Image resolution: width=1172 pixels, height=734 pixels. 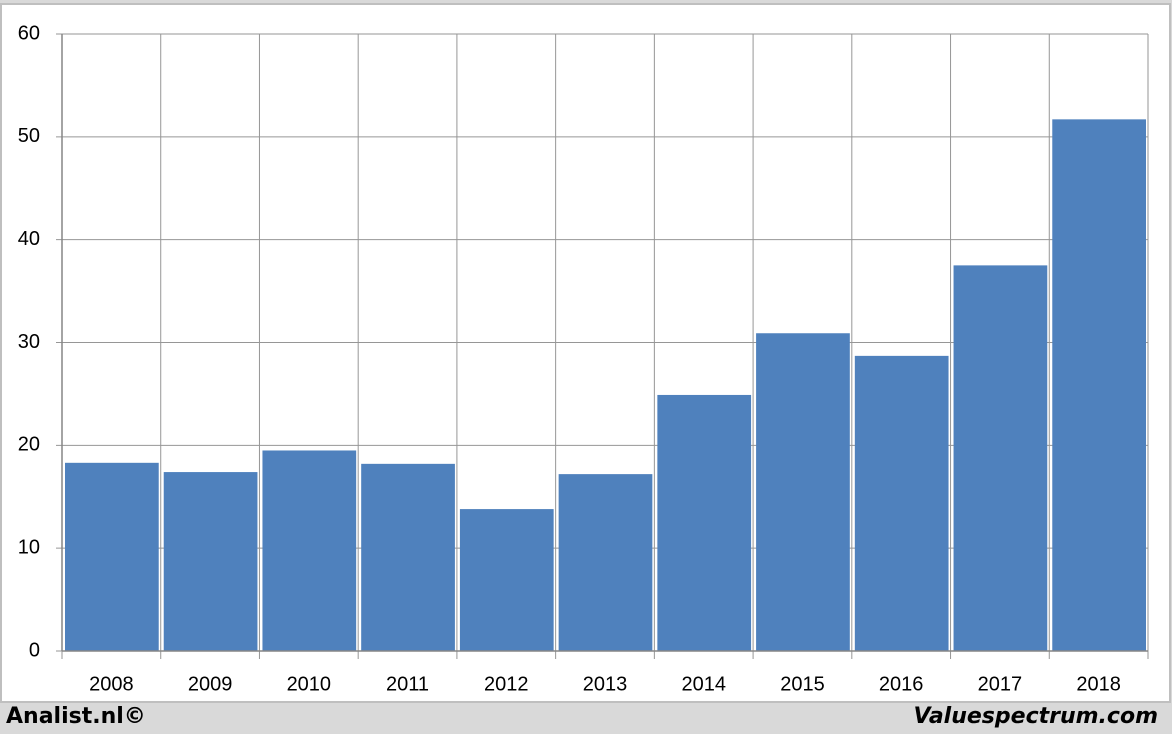 What do you see at coordinates (34, 650) in the screenshot?
I see `y-tick-label: 0` at bounding box center [34, 650].